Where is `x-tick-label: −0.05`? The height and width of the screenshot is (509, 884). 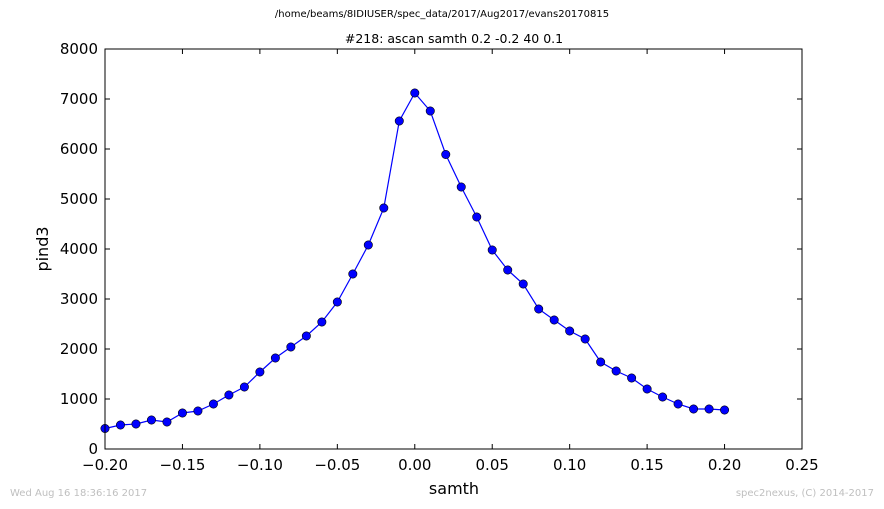 x-tick-label: −0.05 is located at coordinates (337, 465).